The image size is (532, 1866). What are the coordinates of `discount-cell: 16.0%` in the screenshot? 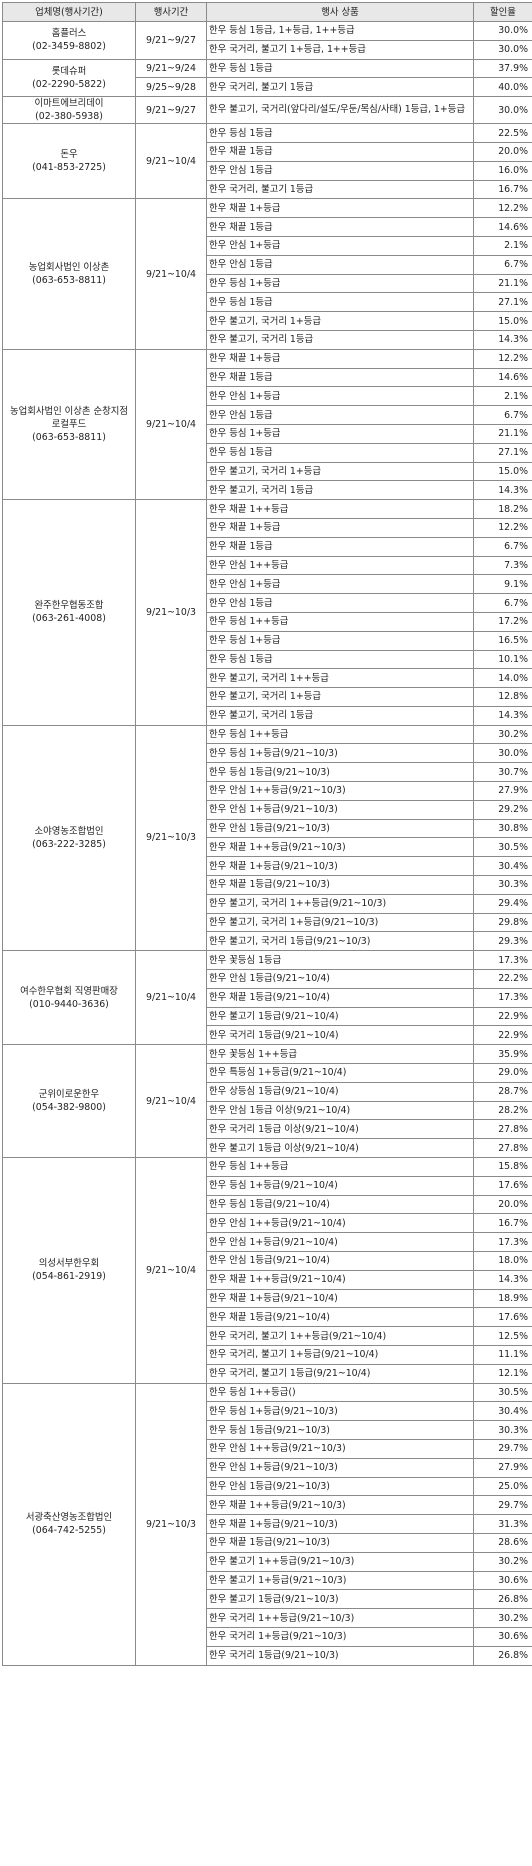 It's located at (502, 170).